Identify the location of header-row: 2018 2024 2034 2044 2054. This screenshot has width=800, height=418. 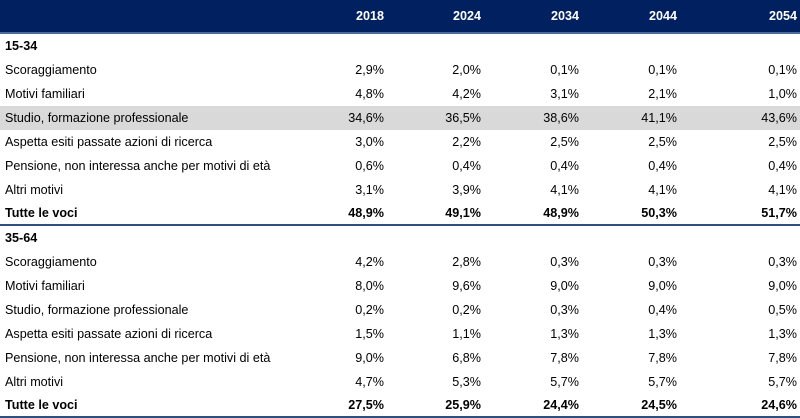
(400, 17).